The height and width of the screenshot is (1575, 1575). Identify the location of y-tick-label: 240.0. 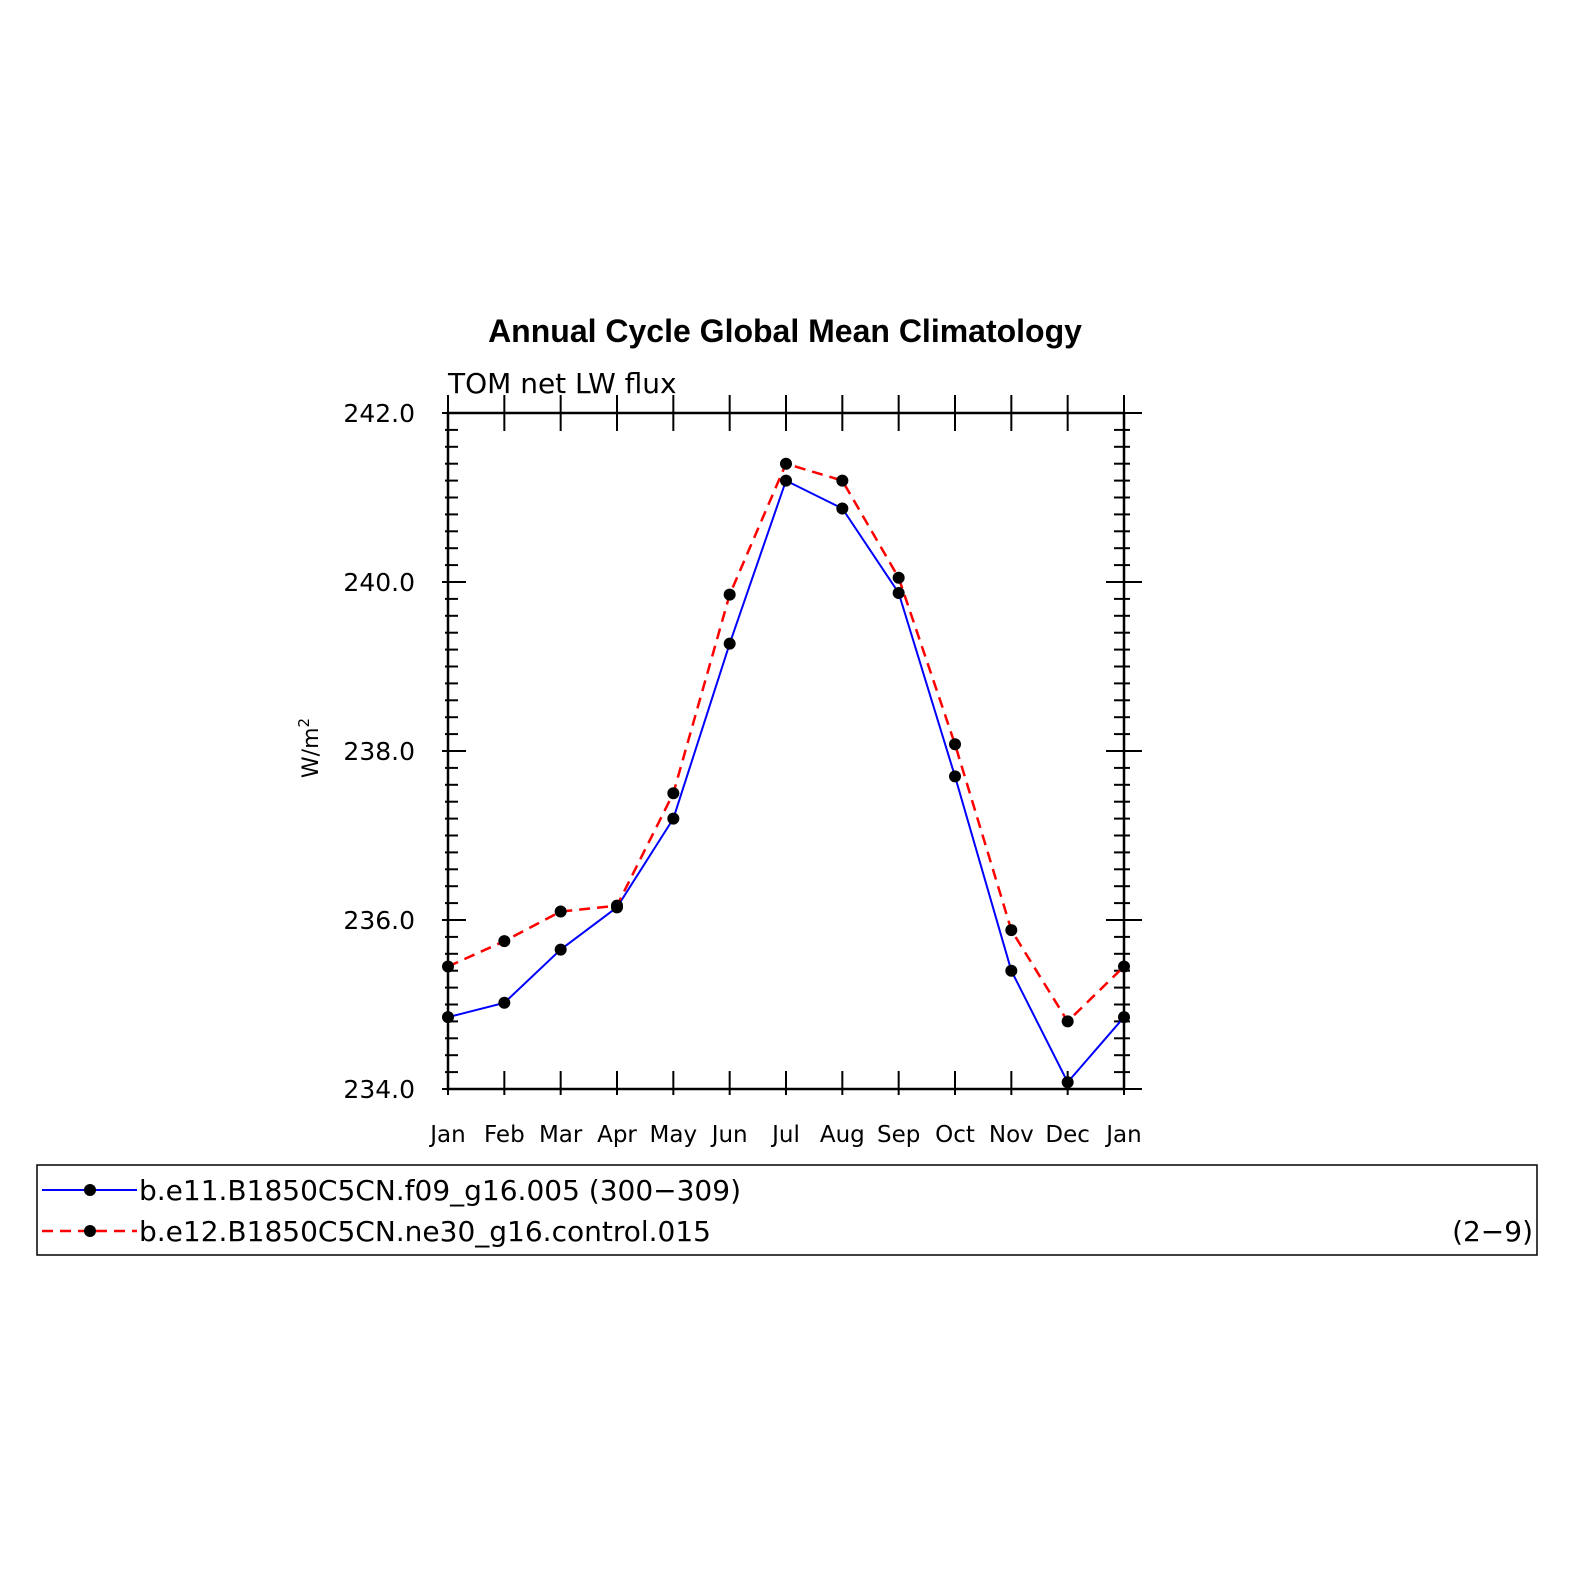
(379, 582).